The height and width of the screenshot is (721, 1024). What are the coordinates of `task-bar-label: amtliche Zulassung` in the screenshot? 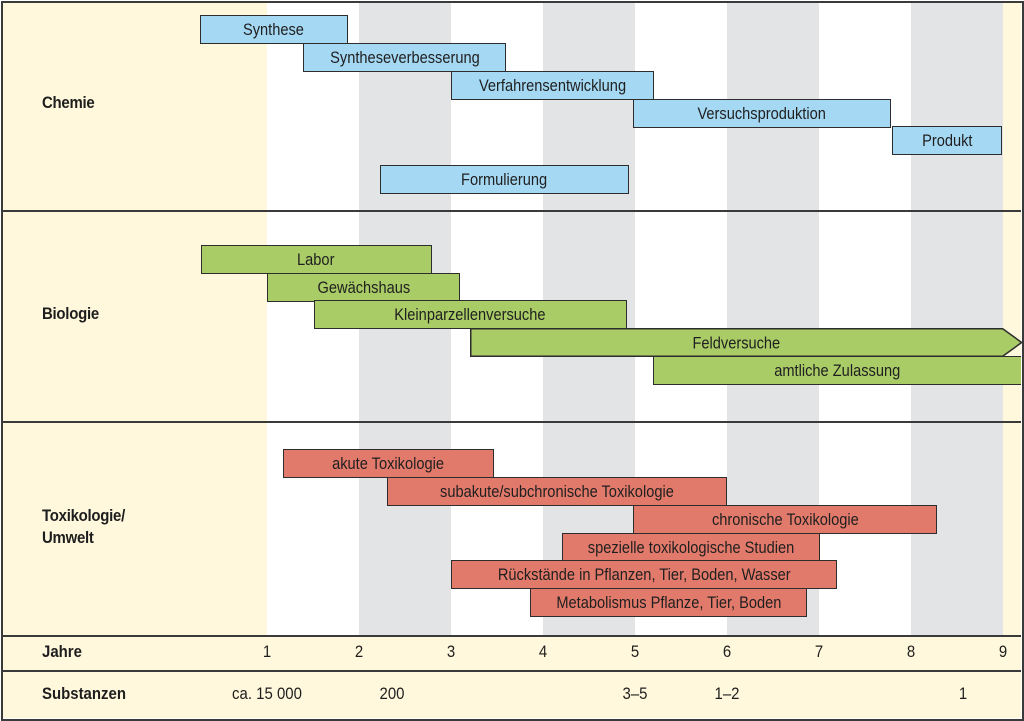 It's located at (837, 370).